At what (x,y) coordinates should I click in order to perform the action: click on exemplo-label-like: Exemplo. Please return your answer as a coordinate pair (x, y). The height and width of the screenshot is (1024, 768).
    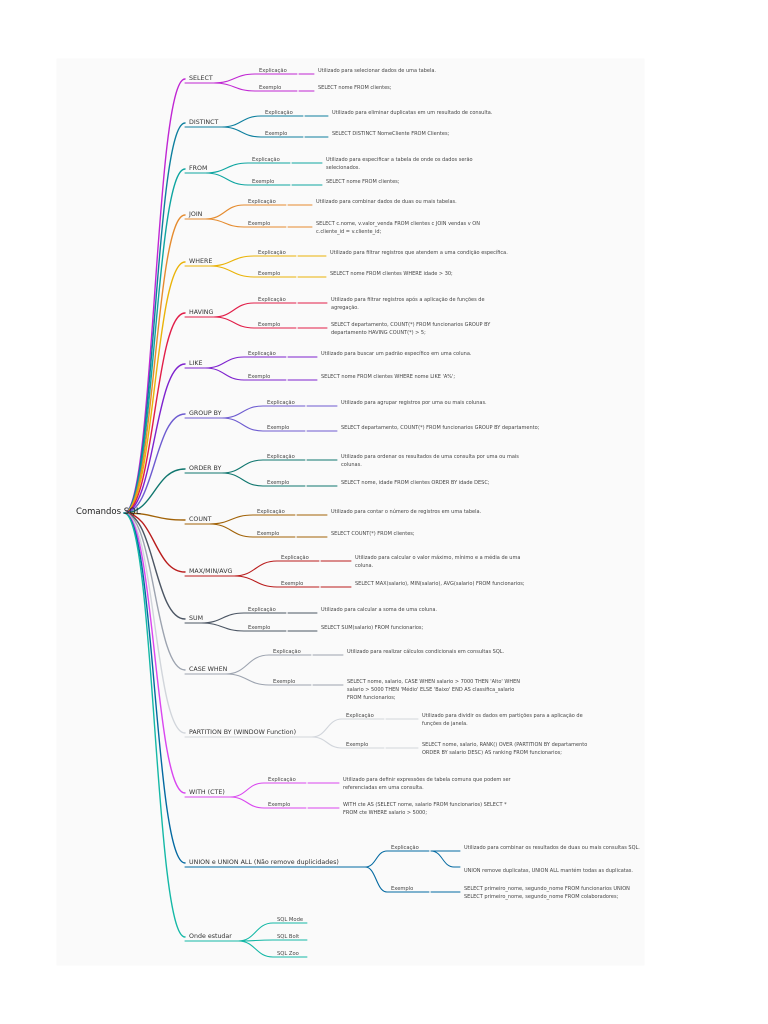
    Looking at the image, I should click on (259, 377).